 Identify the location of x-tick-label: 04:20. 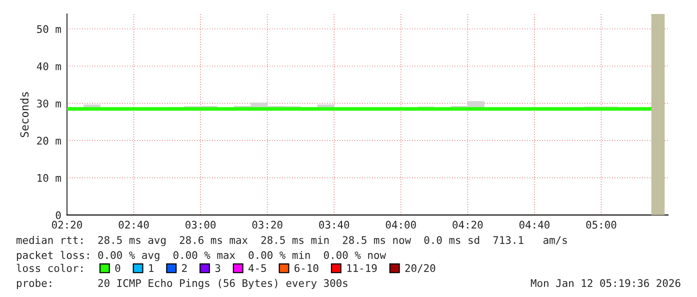
(467, 224).